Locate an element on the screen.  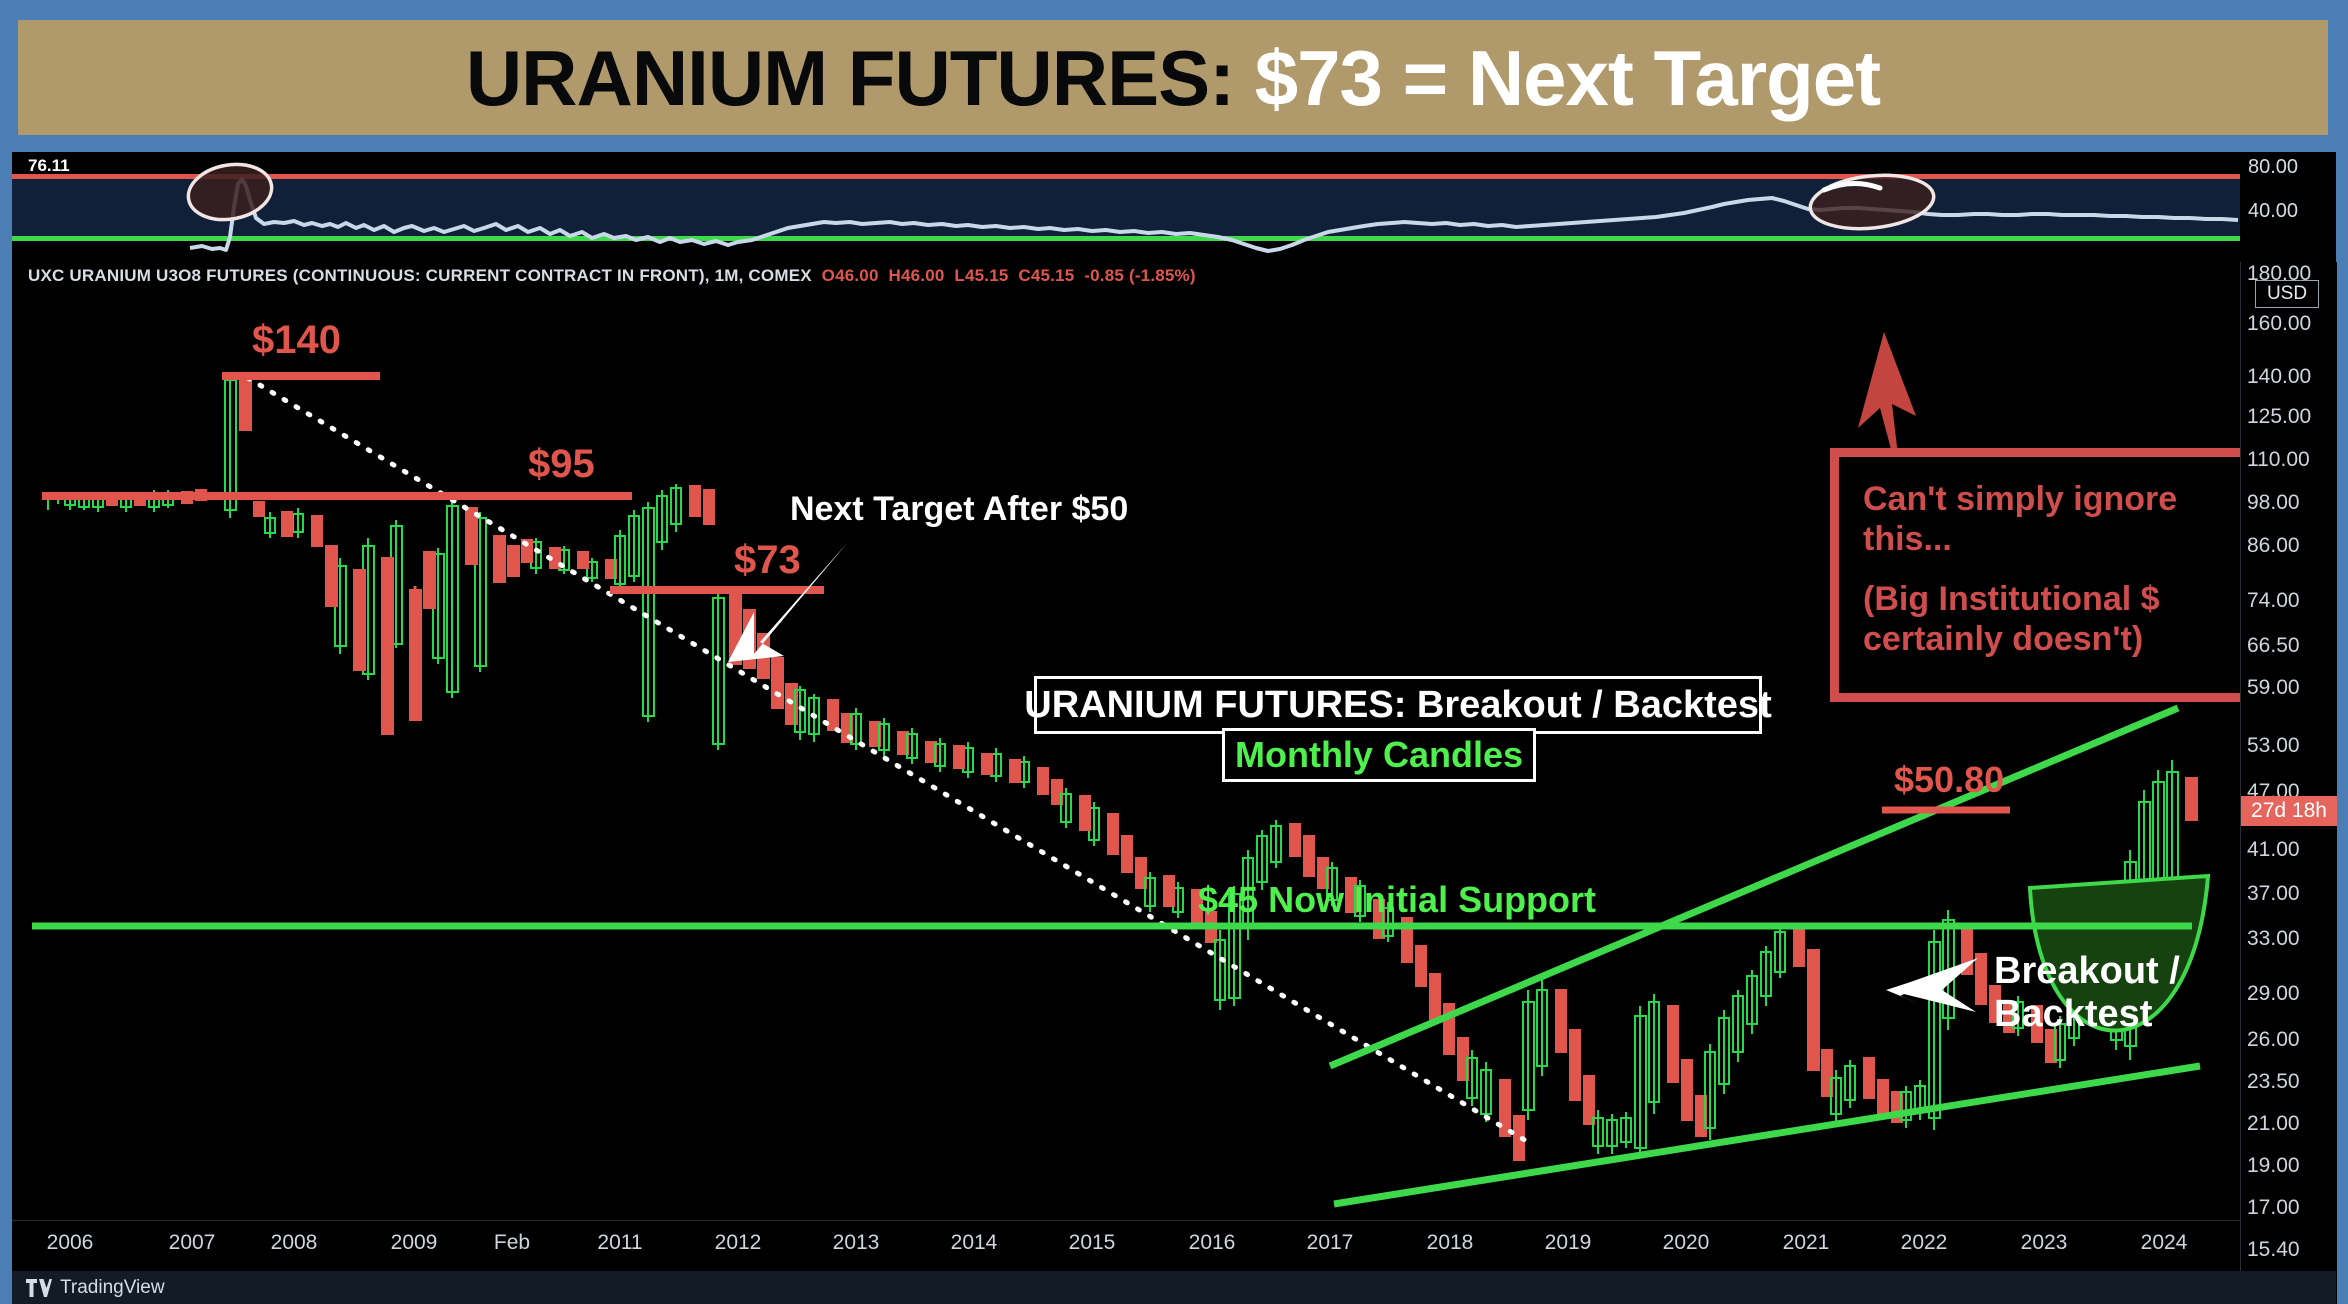
time-tick-2021: 2021 is located at coordinates (1806, 1242).